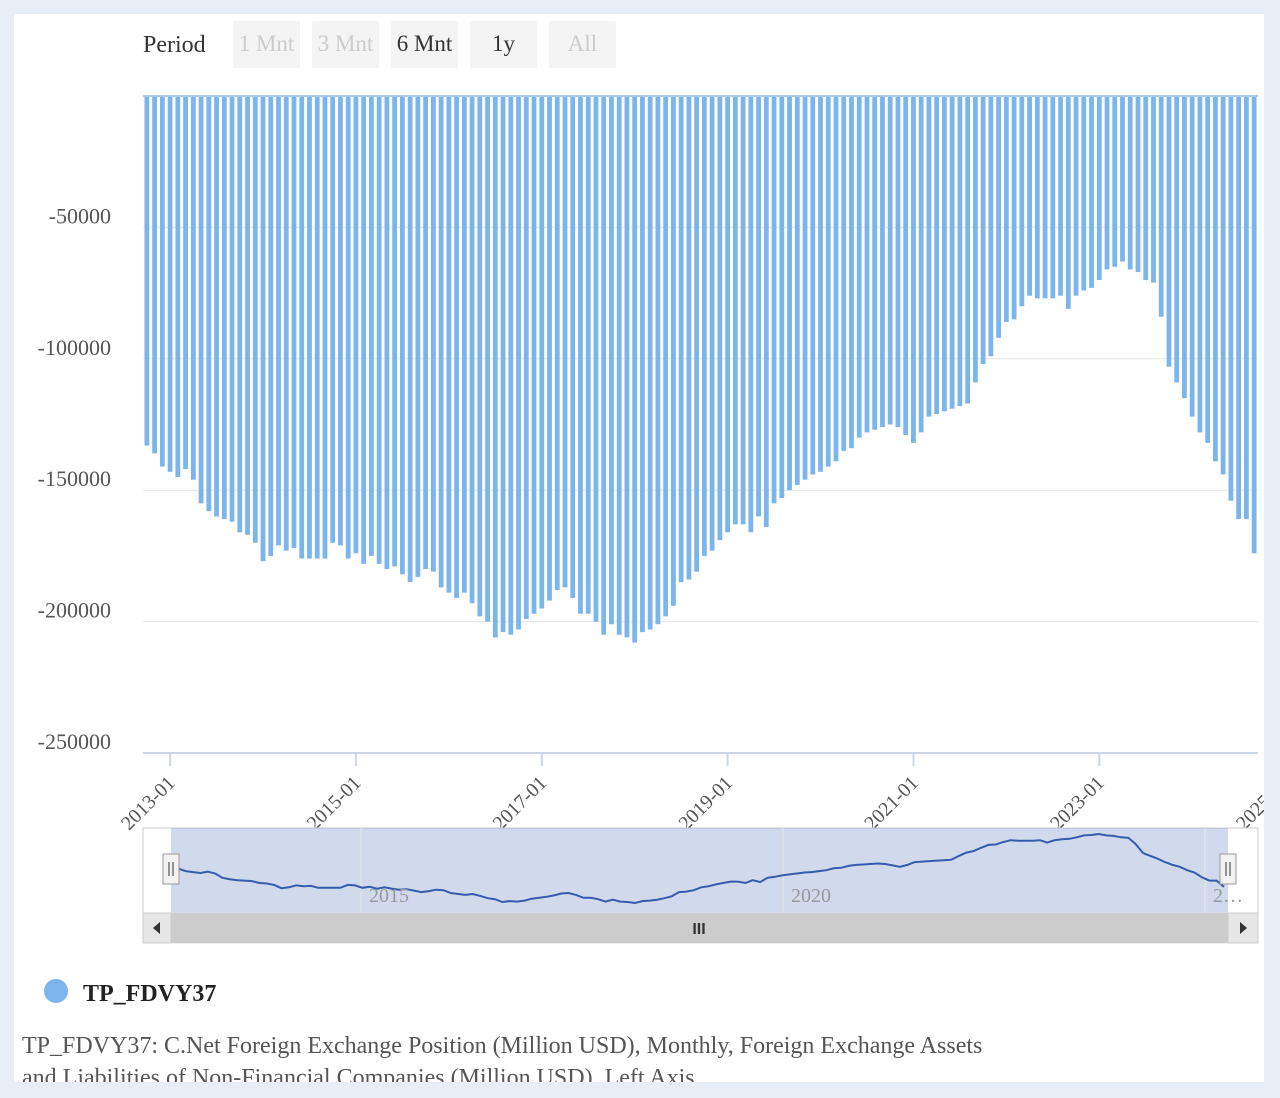  What do you see at coordinates (582, 44) in the screenshot?
I see `range-button-all: All` at bounding box center [582, 44].